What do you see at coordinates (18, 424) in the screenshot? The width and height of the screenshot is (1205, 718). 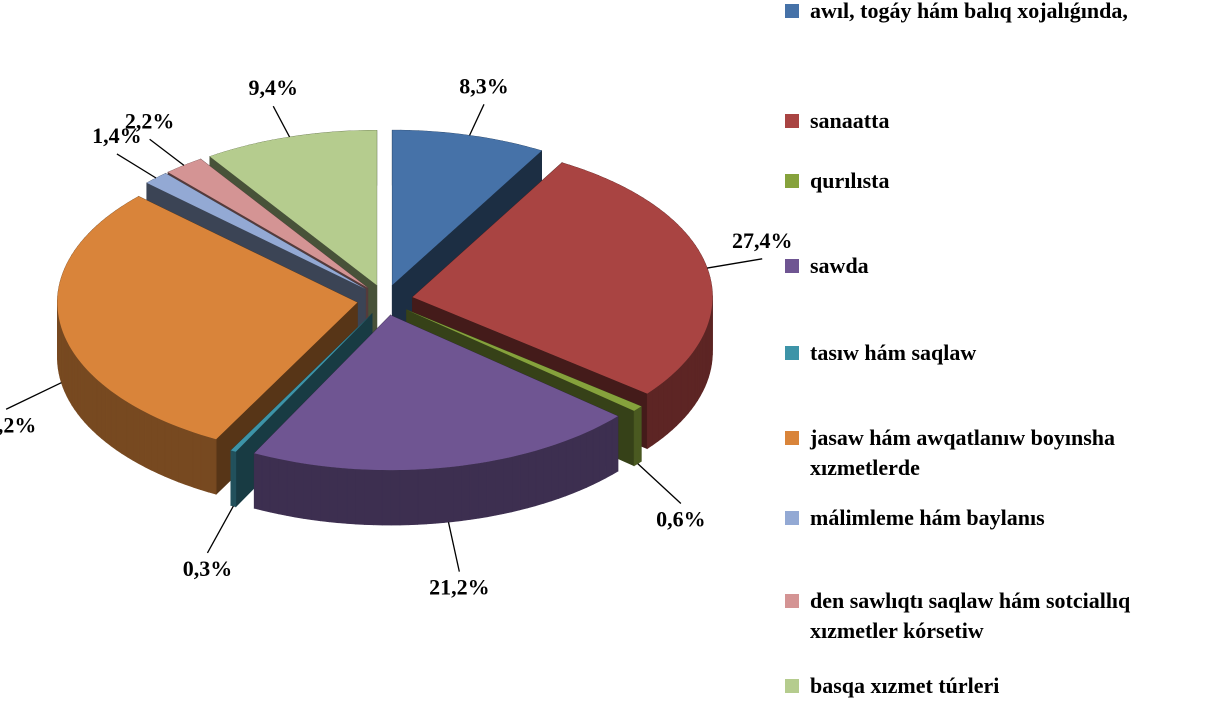 I see `data-label: 29,2%` at bounding box center [18, 424].